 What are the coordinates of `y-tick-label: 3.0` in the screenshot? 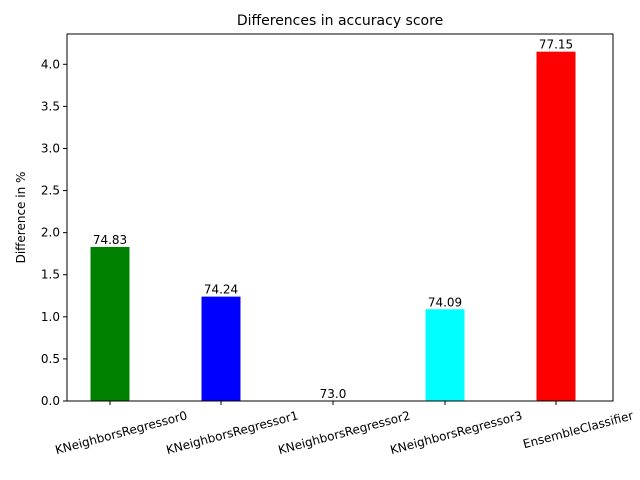 It's located at (50, 148).